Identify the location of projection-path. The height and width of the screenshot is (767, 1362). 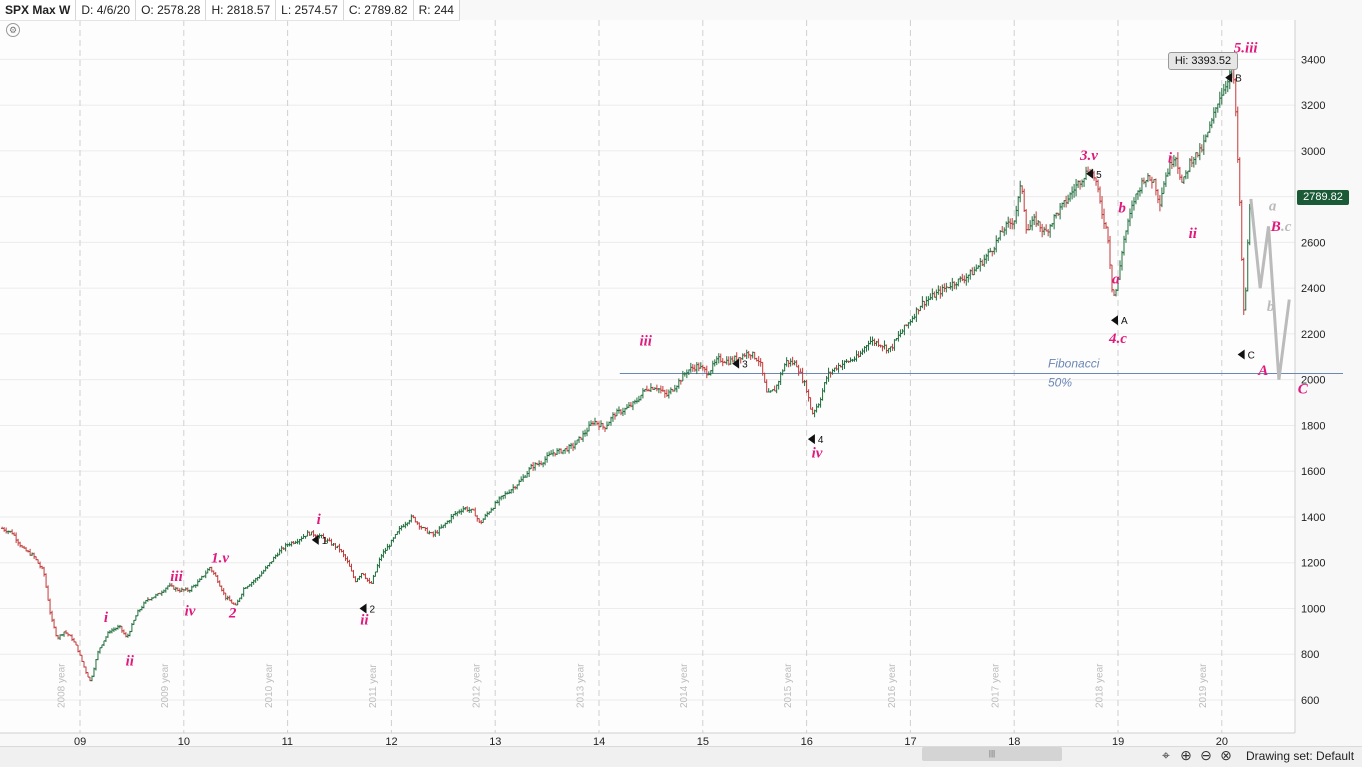
(1270, 289).